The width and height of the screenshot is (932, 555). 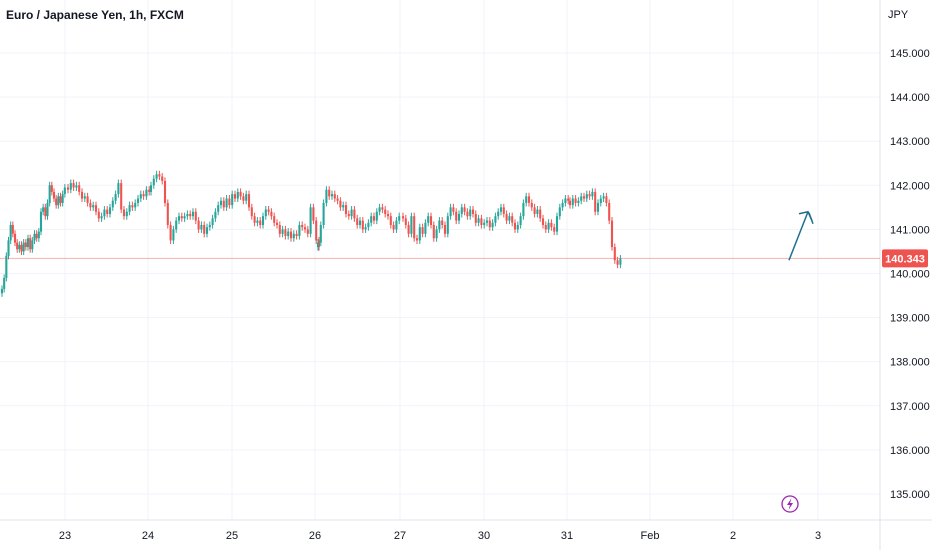 I want to click on y-tick-label: 135.000, so click(x=910, y=495).